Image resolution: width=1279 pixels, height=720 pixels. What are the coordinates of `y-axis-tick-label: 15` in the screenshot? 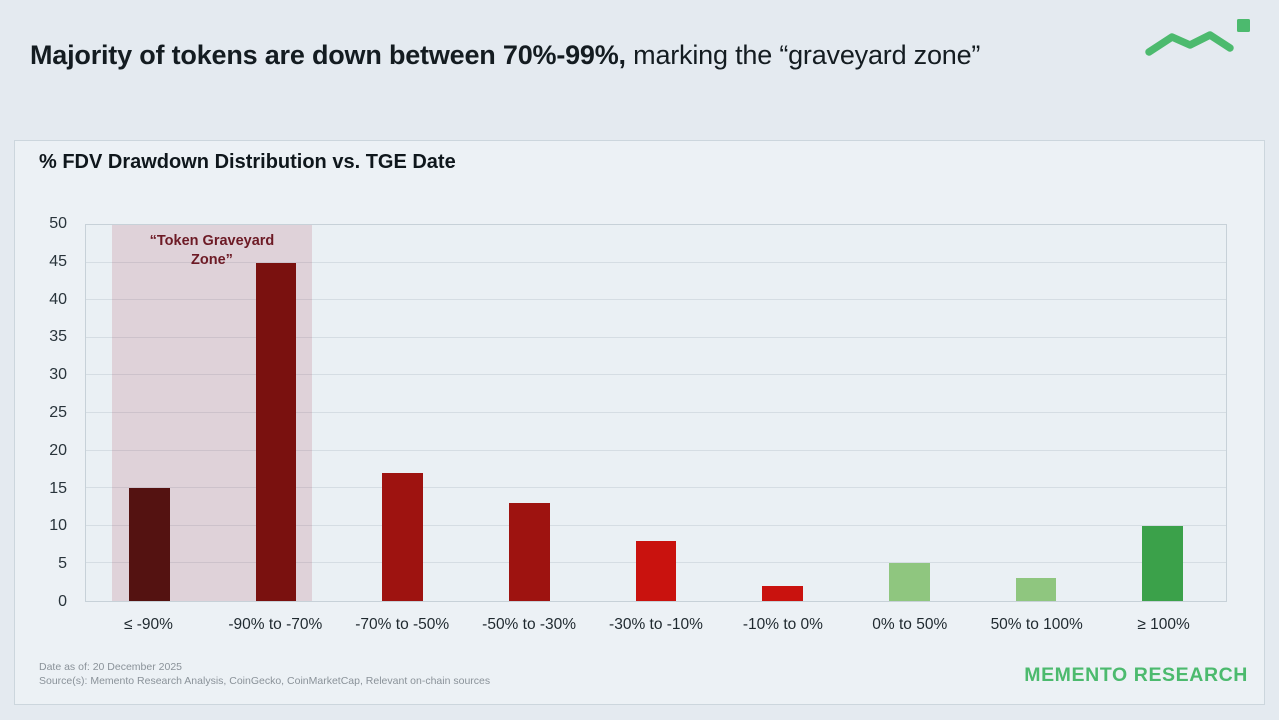 It's located at (58, 488).